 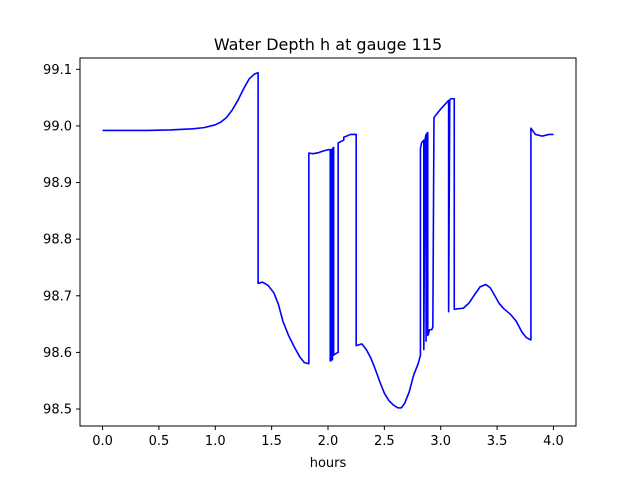 What do you see at coordinates (57, 353) in the screenshot?
I see `y-tick-label: 98.6` at bounding box center [57, 353].